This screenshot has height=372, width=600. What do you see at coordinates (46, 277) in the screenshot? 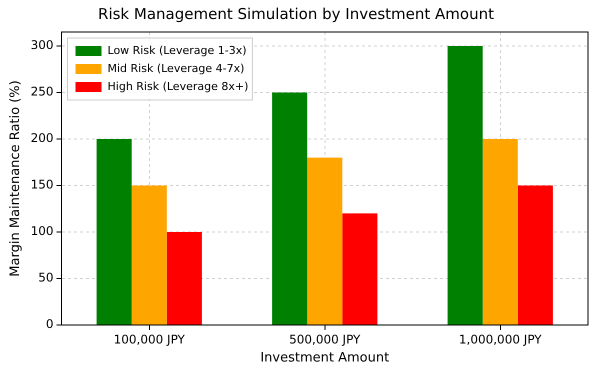
I see `y-tick-label: 50` at bounding box center [46, 277].